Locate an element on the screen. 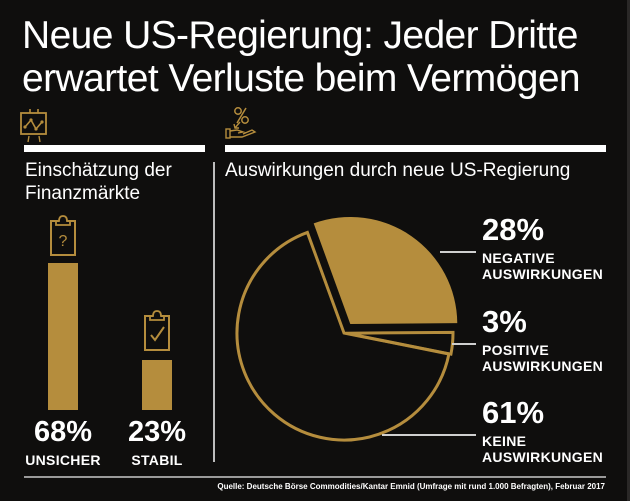 The height and width of the screenshot is (501, 630). bar-unsicher is located at coordinates (63, 336).